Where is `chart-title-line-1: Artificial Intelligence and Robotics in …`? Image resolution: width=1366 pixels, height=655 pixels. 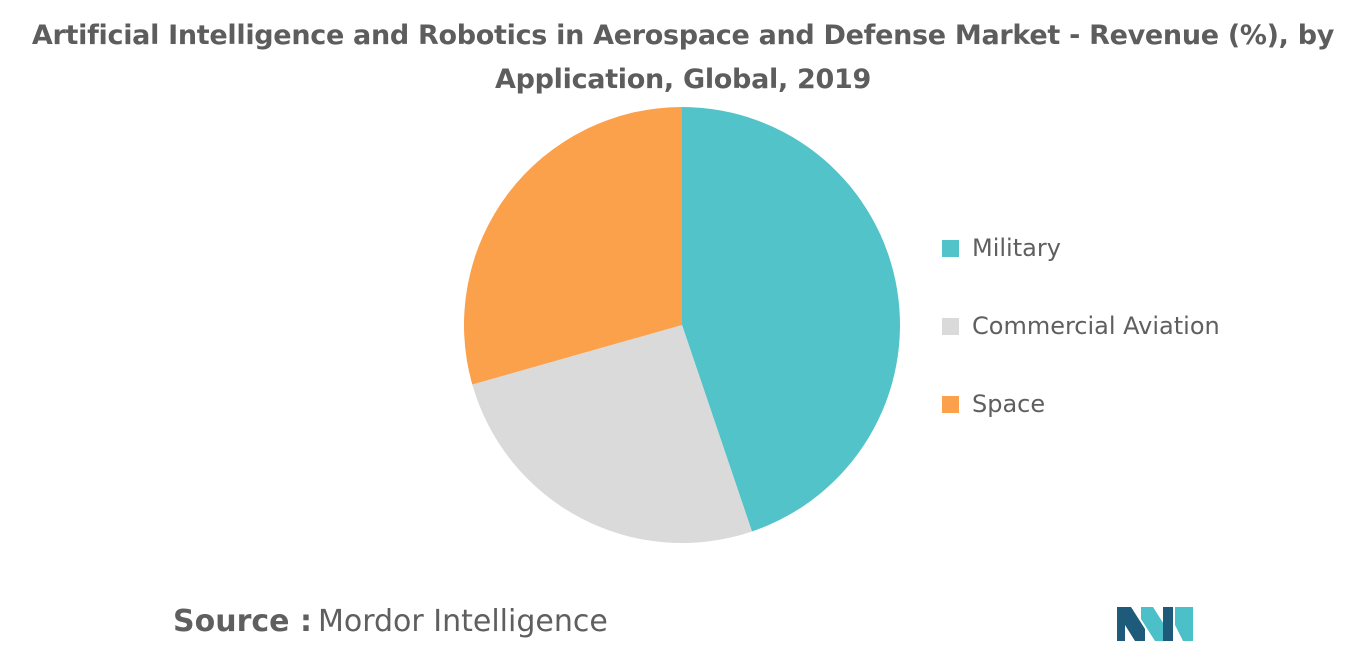
chart-title-line-1: Artificial Intelligence and Robotics in … is located at coordinates (683, 35).